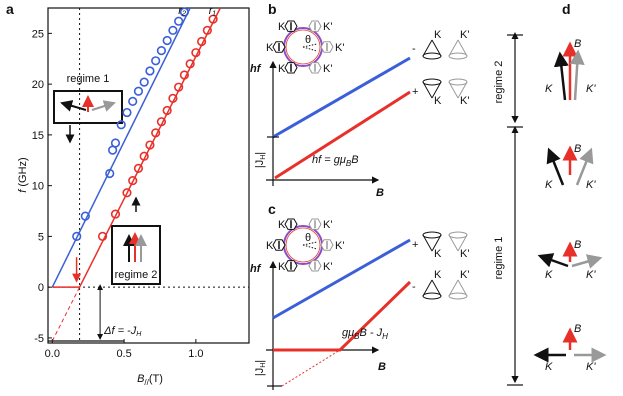 Image resolution: width=623 pixels, height=396 pixels. Describe the element at coordinates (272, 209) in the screenshot. I see `panel-label: c` at that location.